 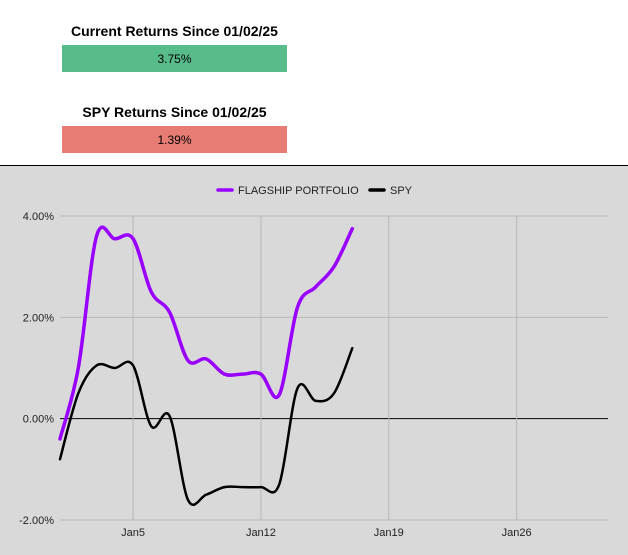 I want to click on series-line-spy, so click(x=206, y=426).